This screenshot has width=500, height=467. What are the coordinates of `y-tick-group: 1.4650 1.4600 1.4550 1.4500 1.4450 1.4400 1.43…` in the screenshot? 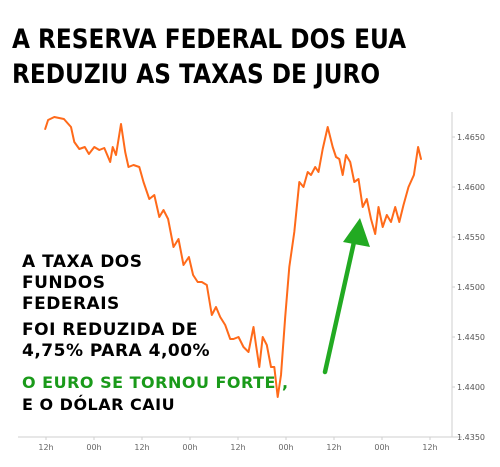 It's located at (468, 287).